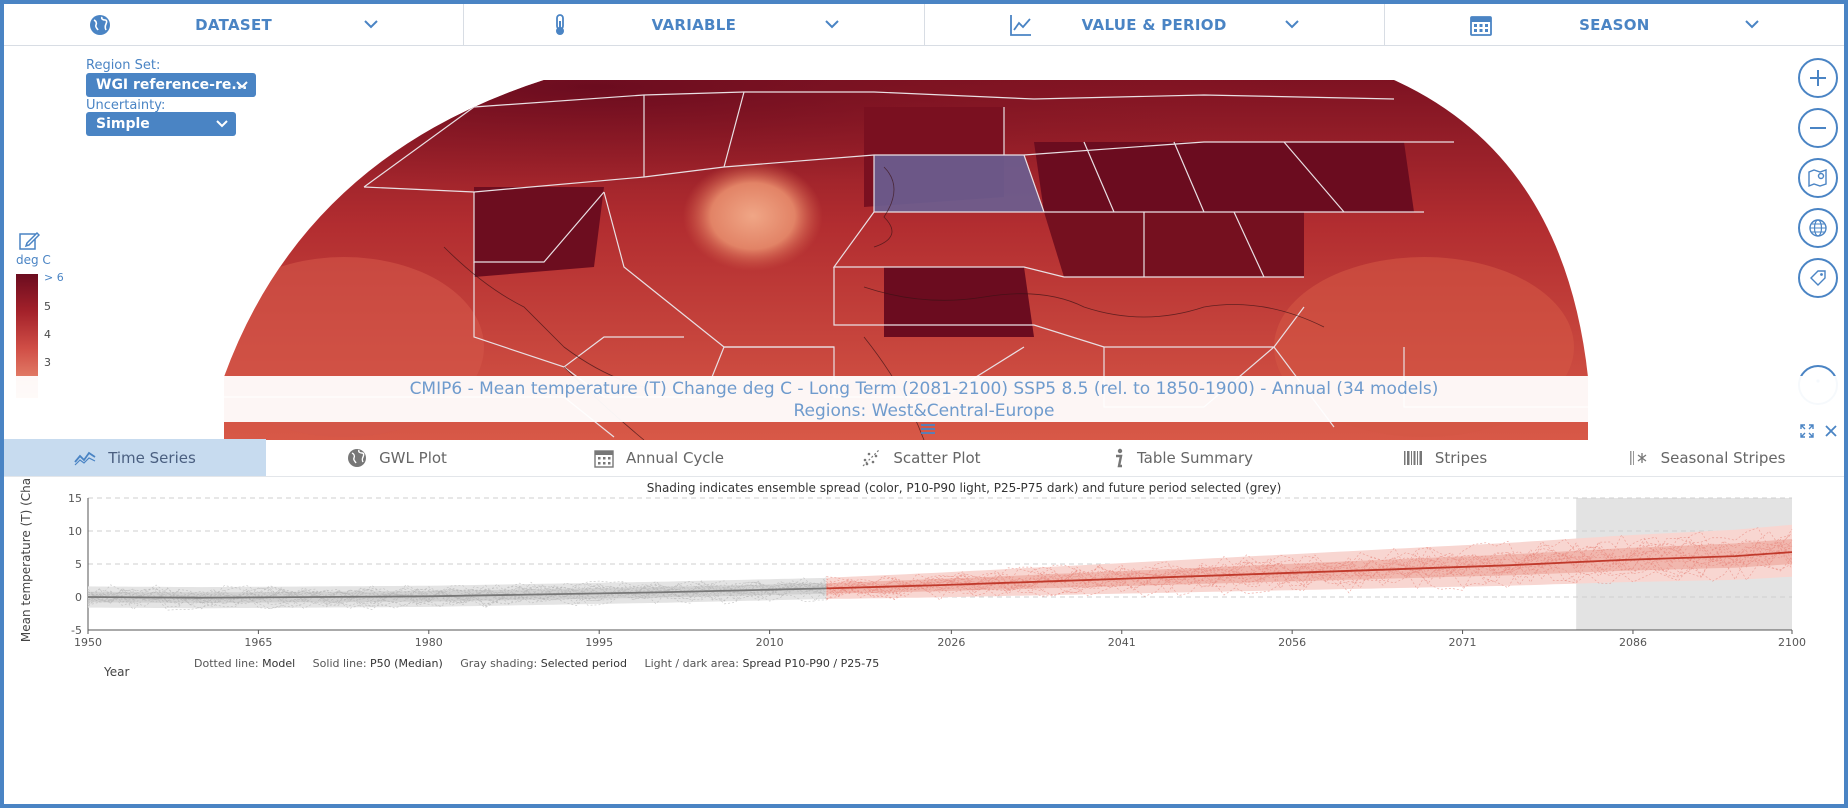 This screenshot has height=808, width=1848. What do you see at coordinates (1807, 431) in the screenshot?
I see `fullscreen-icon` at bounding box center [1807, 431].